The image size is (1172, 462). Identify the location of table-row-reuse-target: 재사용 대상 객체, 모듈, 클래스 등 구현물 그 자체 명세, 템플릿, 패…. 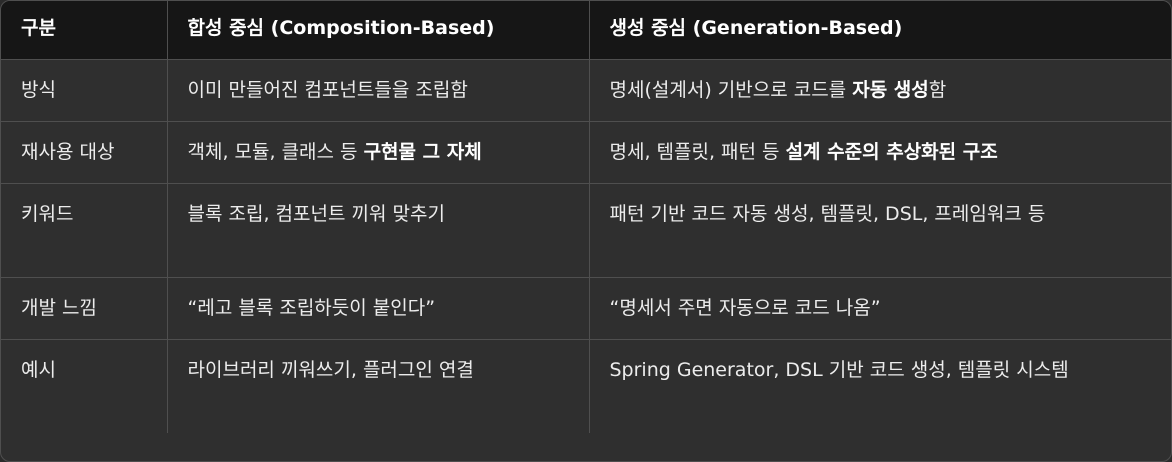
(586, 151).